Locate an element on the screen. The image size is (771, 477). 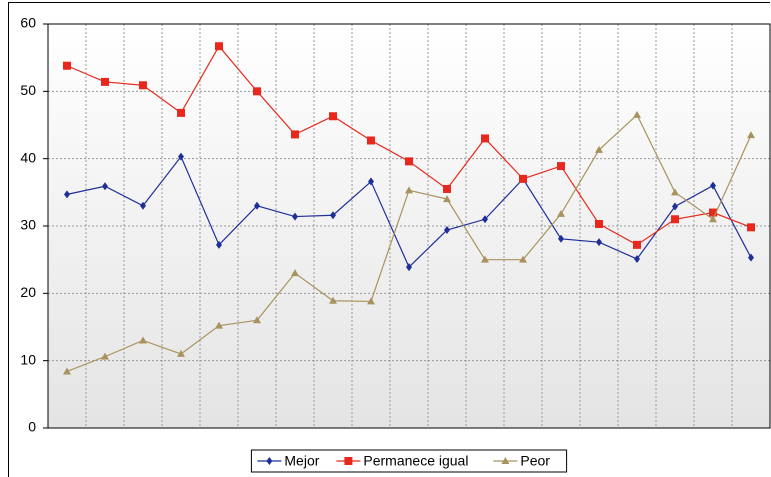
y-tick-label: 40 is located at coordinates (28, 157).